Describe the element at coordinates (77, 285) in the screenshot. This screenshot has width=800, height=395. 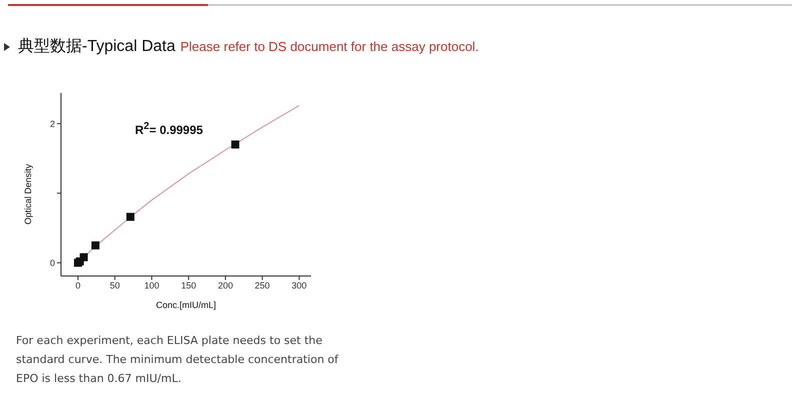
I see `x-tick-label: 0` at that location.